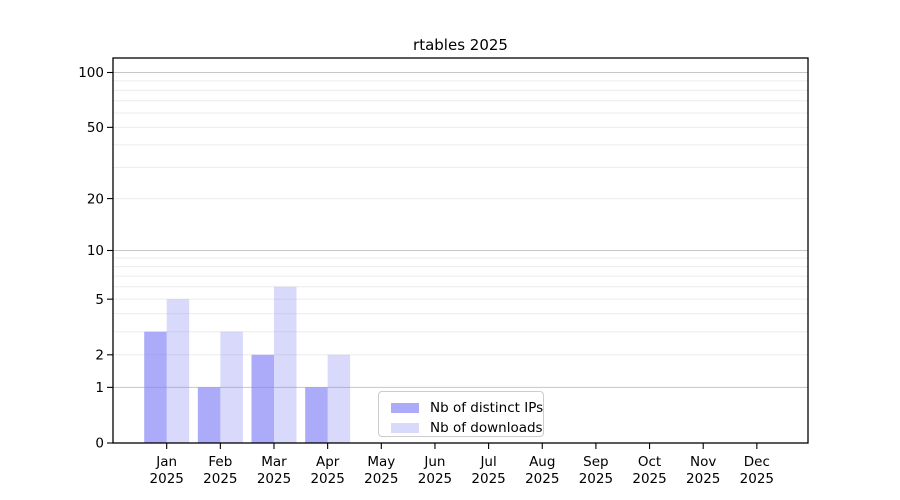 The width and height of the screenshot is (900, 500). I want to click on x-tick-label-month: Jun, so click(434, 462).